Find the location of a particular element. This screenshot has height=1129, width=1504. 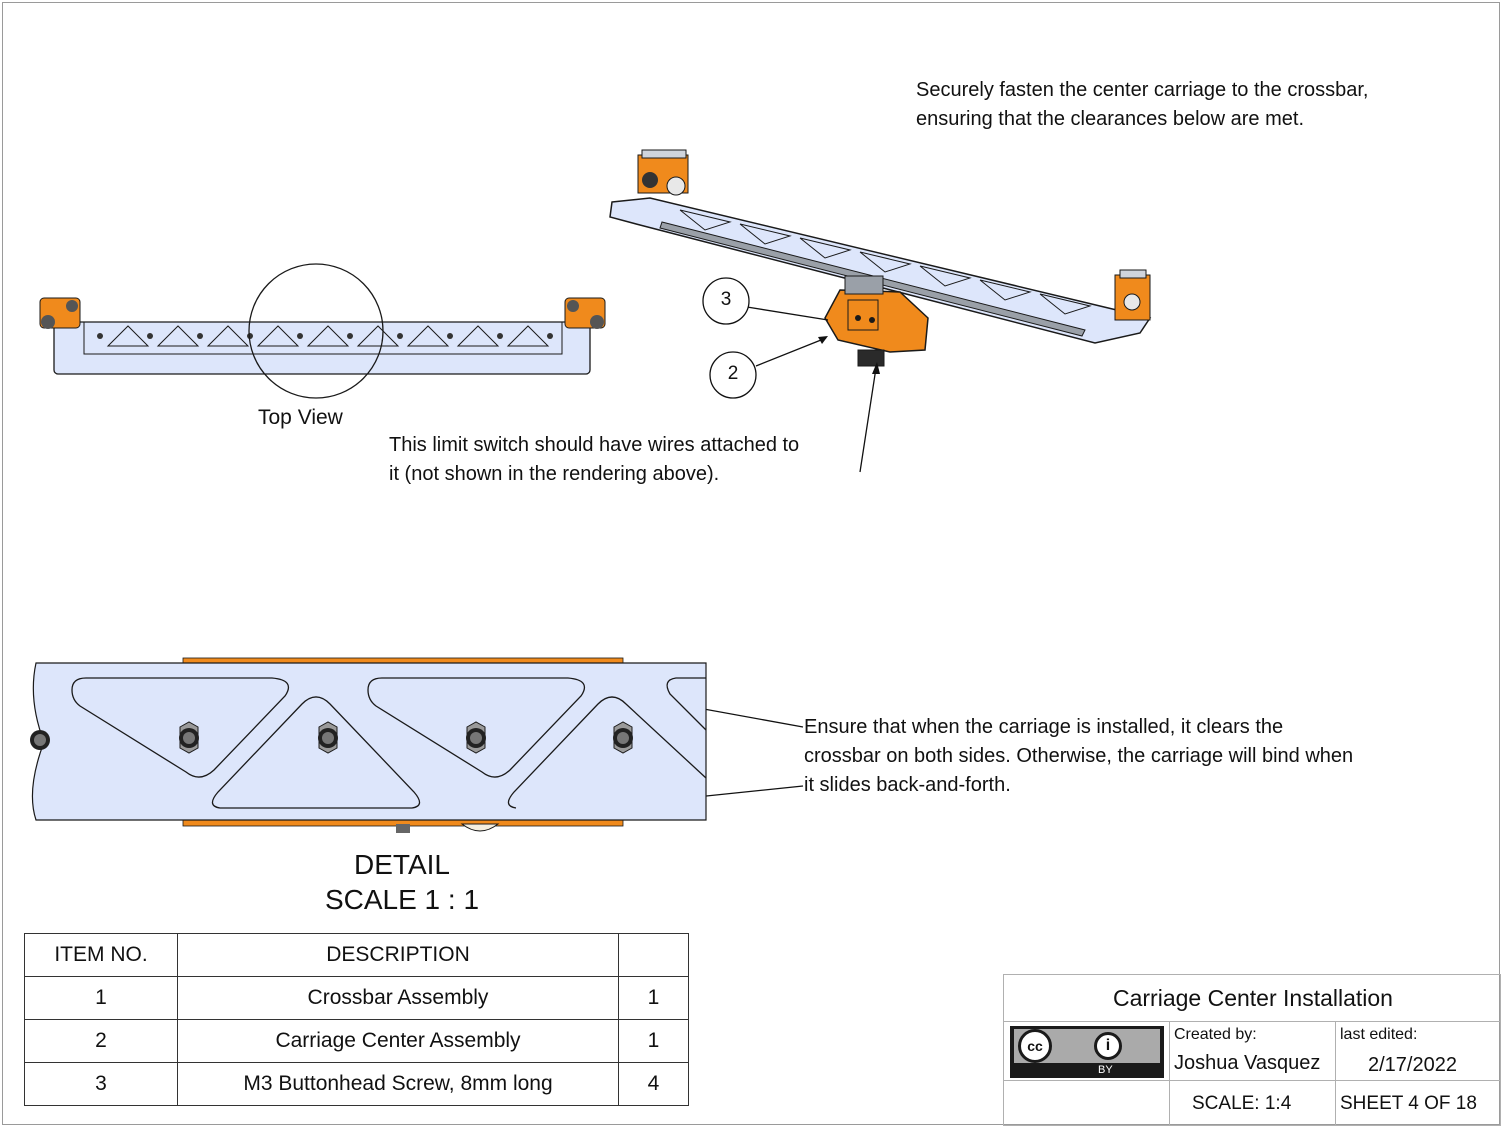

detail-crossbar is located at coordinates (369, 741).